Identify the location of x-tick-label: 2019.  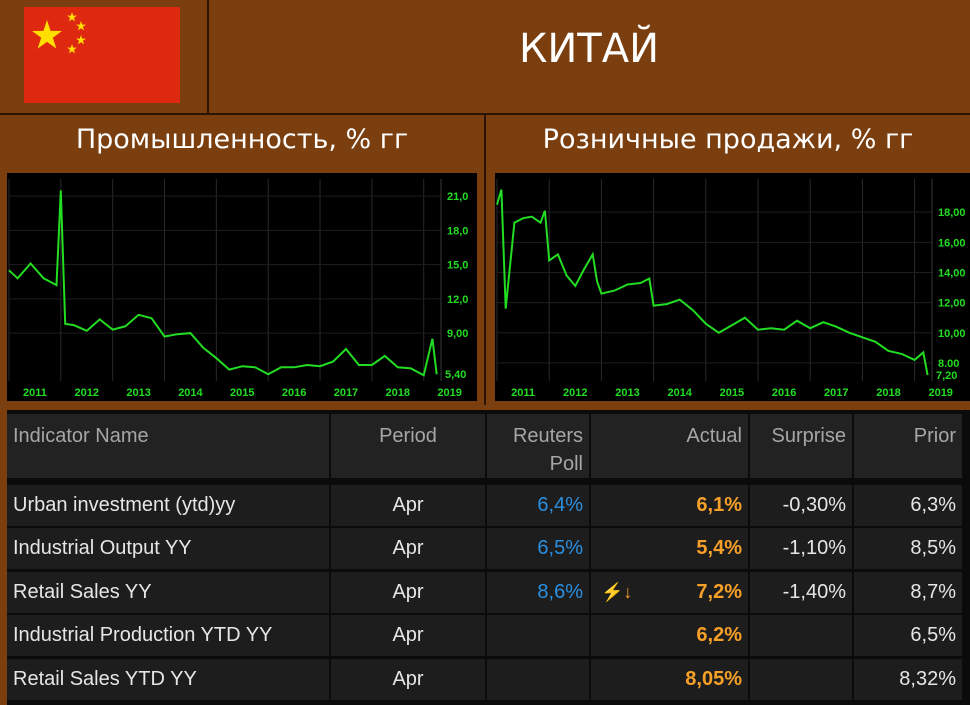
(449, 393).